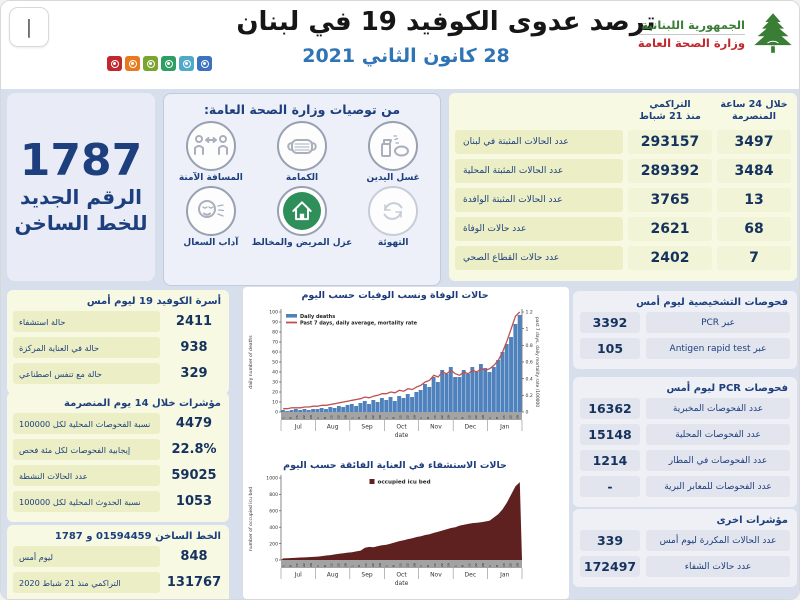 This screenshot has height=600, width=800. Describe the element at coordinates (754, 199) in the screenshot. I see `last-24h-value: 13` at that location.